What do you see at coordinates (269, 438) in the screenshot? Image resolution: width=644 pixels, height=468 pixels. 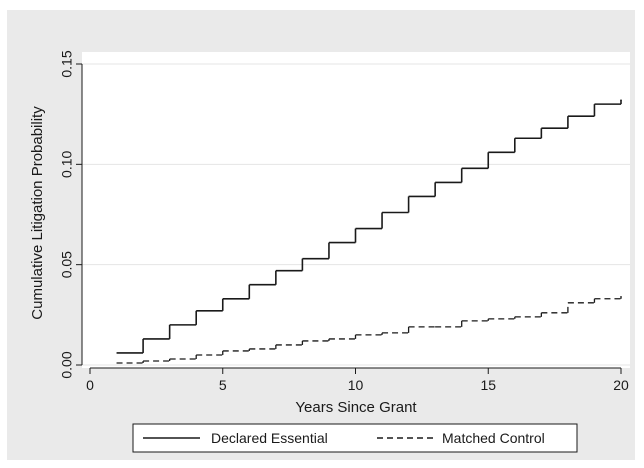 I see `legend-label-declared-essential: Declared Essential` at bounding box center [269, 438].